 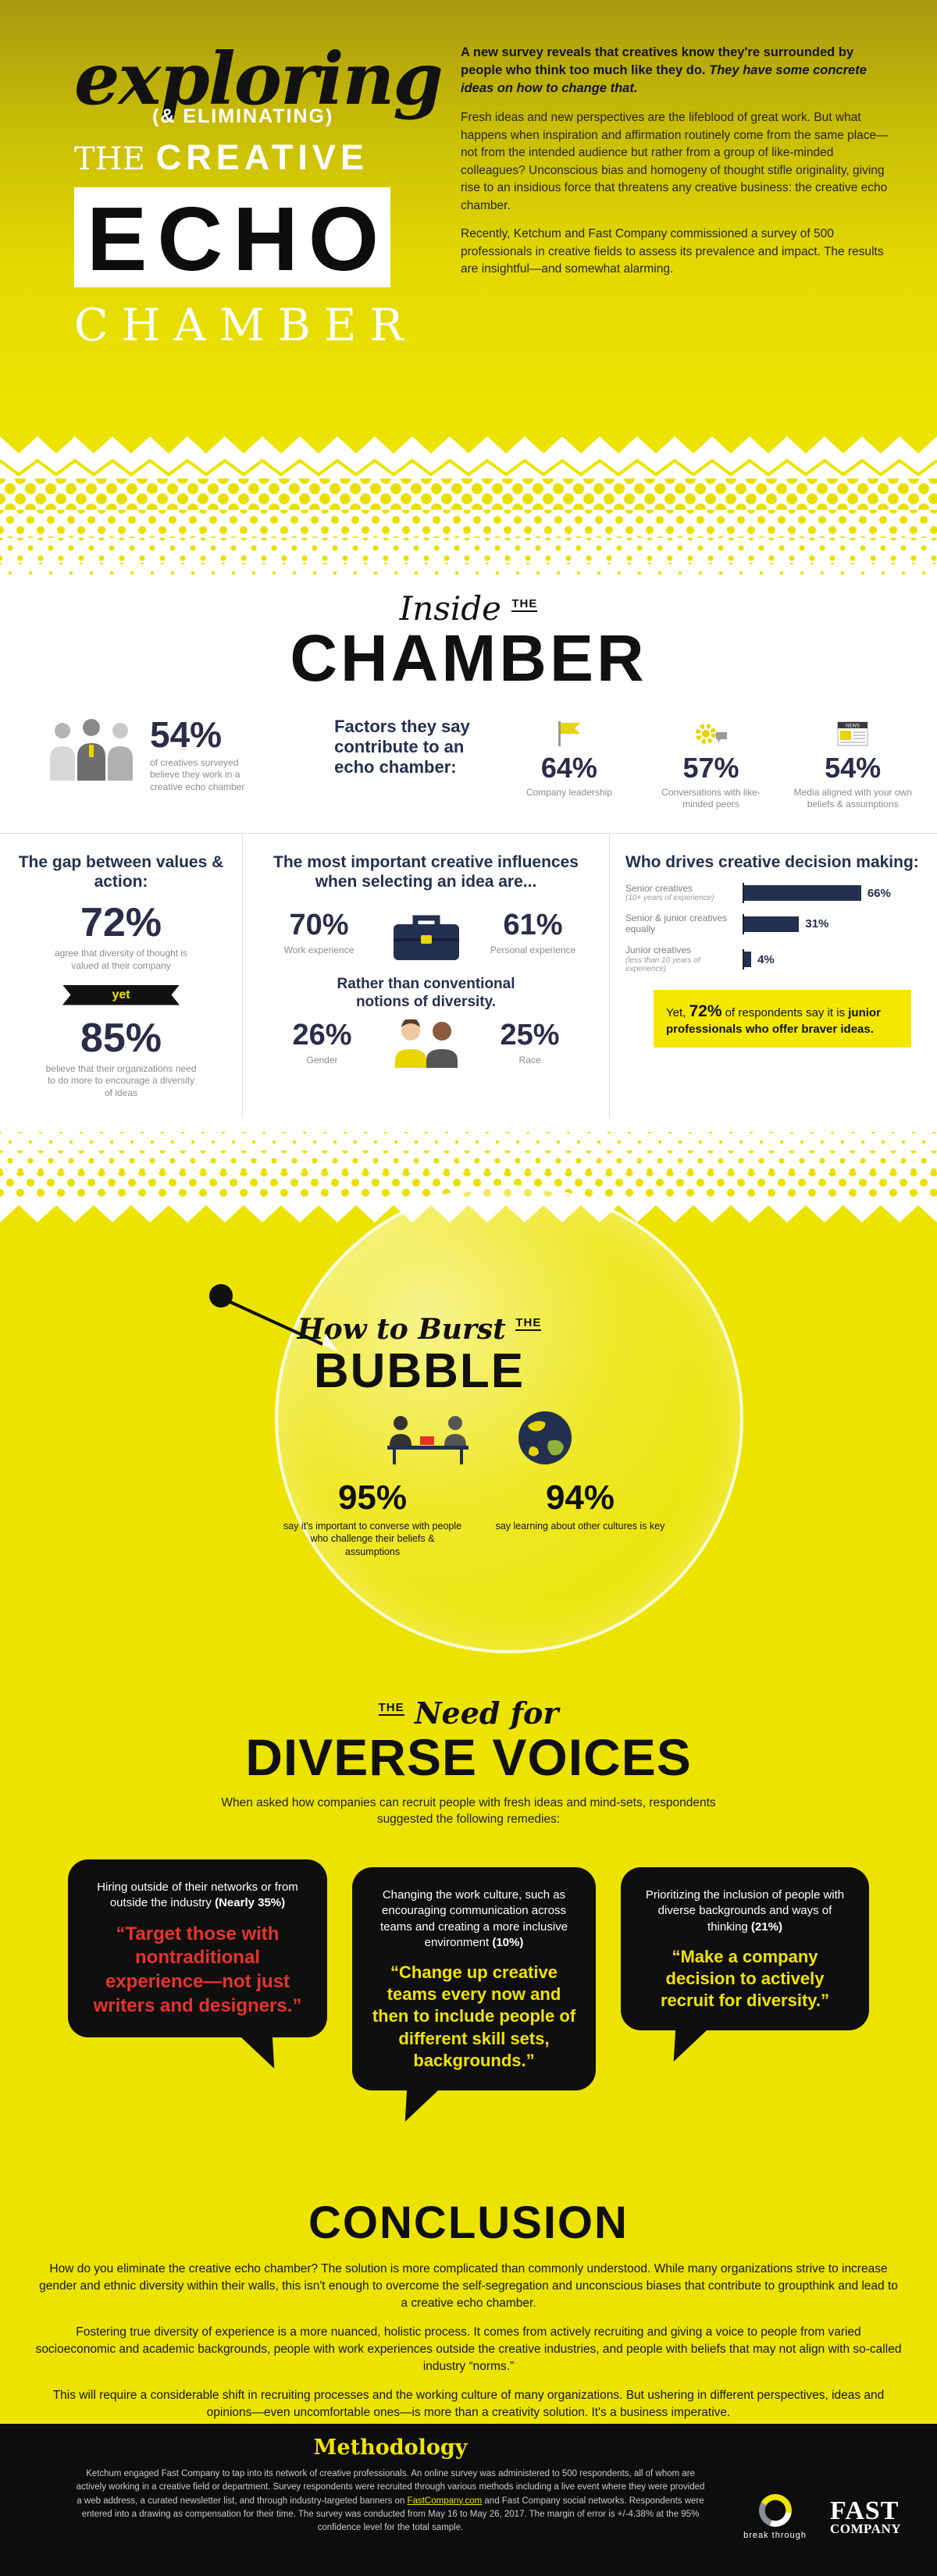 What do you see at coordinates (468, 524) in the screenshot?
I see `halftone-dots-medium` at bounding box center [468, 524].